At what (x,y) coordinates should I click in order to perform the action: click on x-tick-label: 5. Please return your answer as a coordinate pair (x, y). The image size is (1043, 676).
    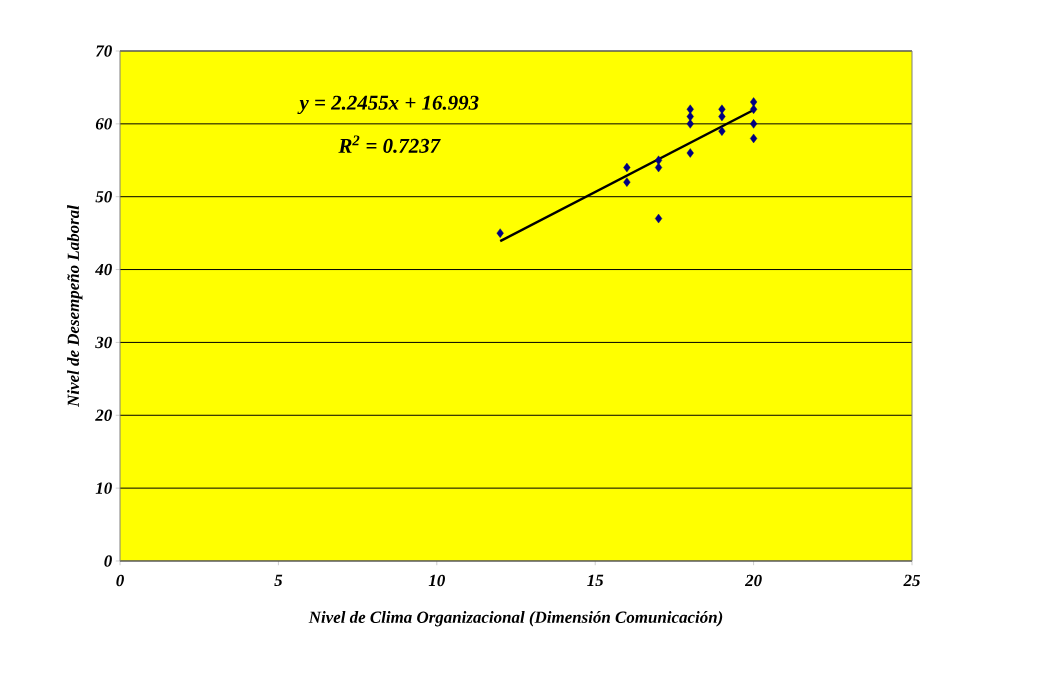
    Looking at the image, I should click on (278, 580).